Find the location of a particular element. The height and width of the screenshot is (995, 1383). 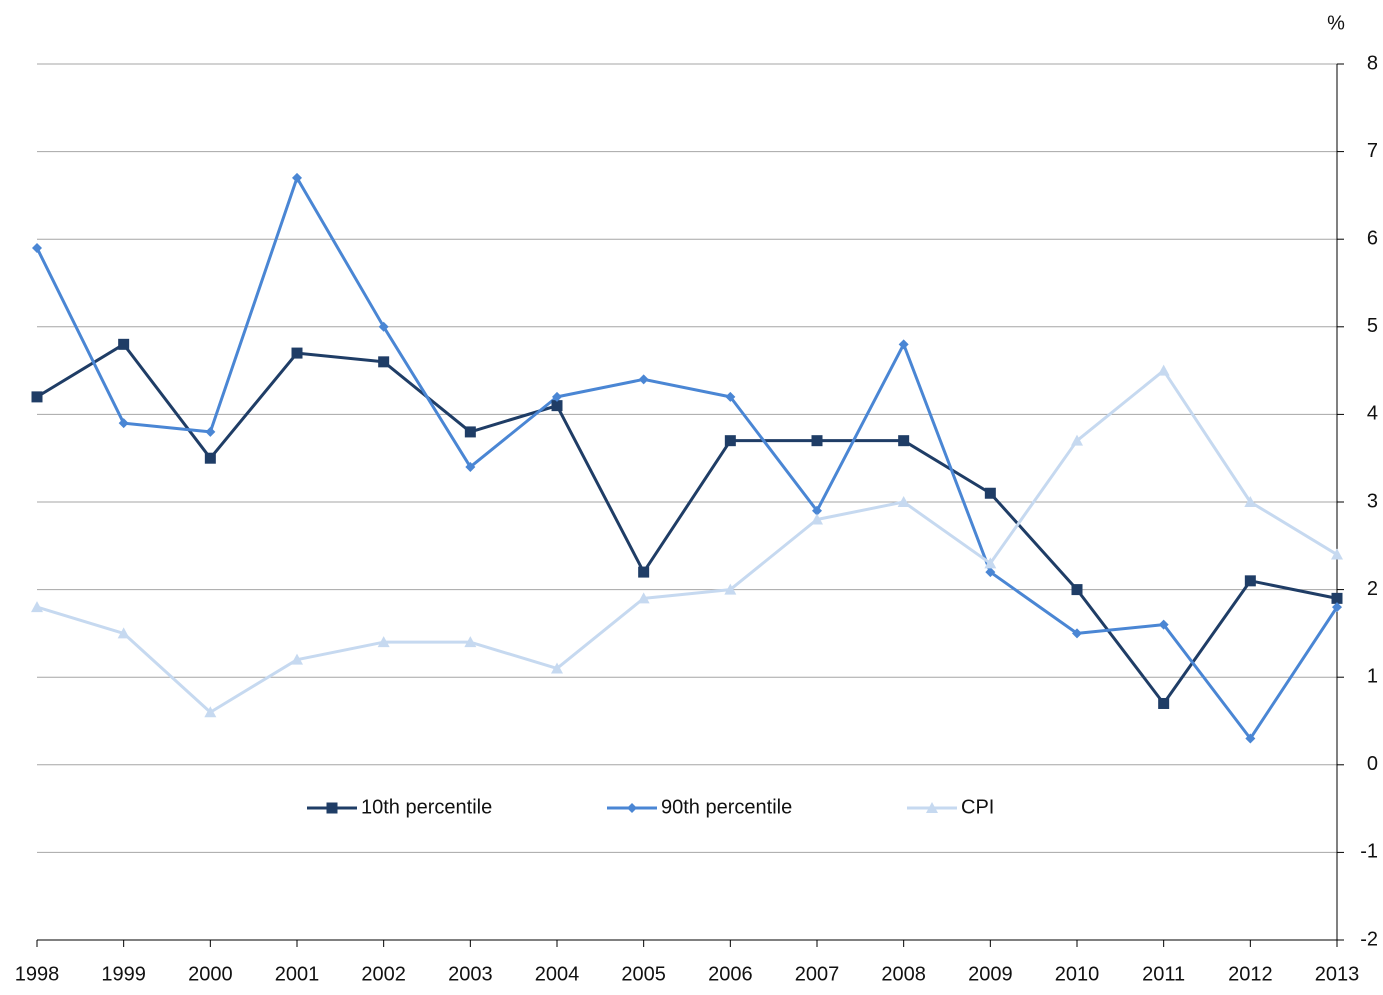

x-tick-label: 1998 is located at coordinates (37, 974).